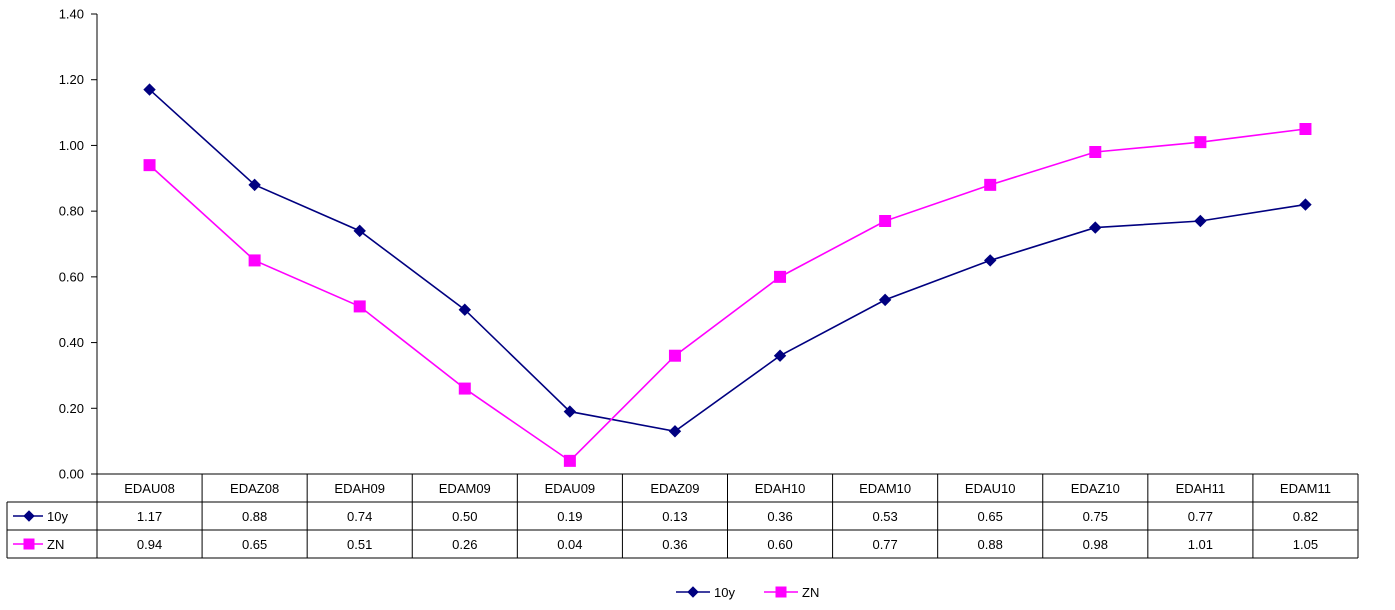 This screenshot has width=1395, height=610. Describe the element at coordinates (779, 544) in the screenshot. I see `table-cell-value: 0.60` at that location.